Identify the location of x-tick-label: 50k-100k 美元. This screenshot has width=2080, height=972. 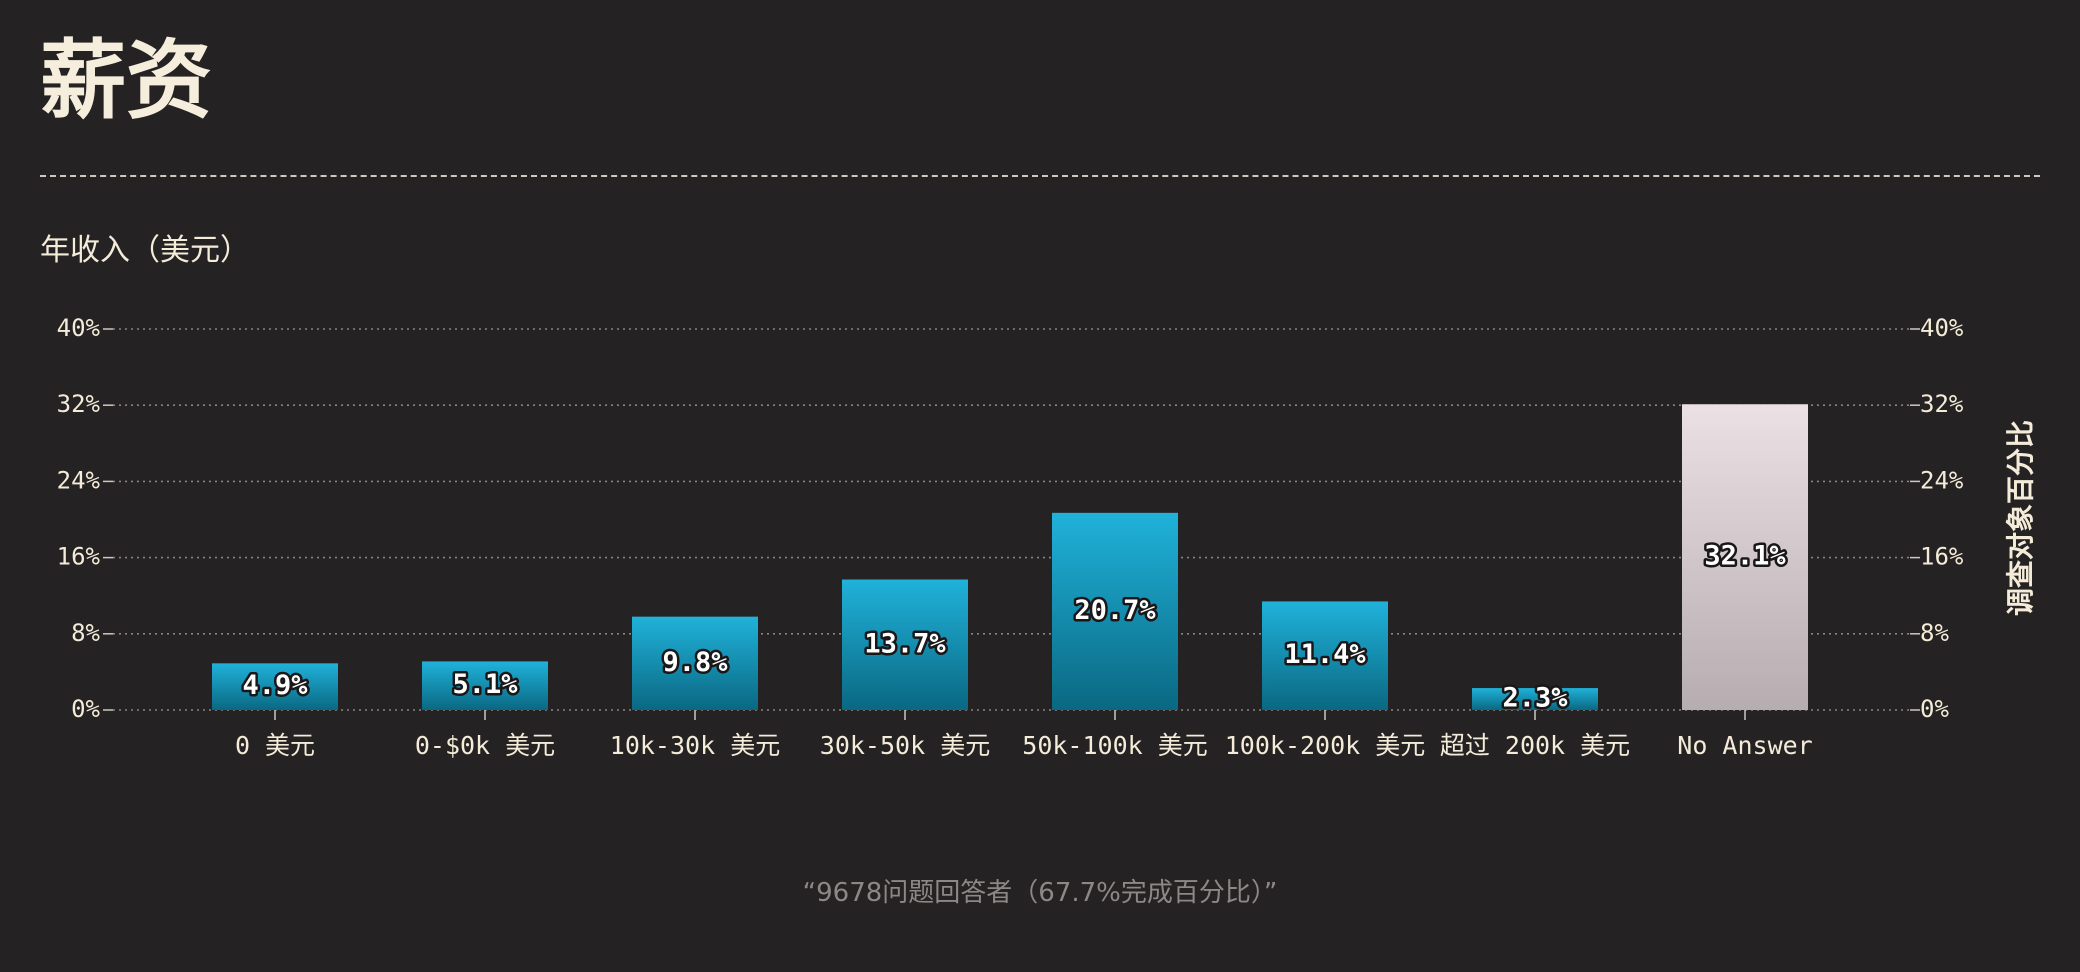
(1114, 745).